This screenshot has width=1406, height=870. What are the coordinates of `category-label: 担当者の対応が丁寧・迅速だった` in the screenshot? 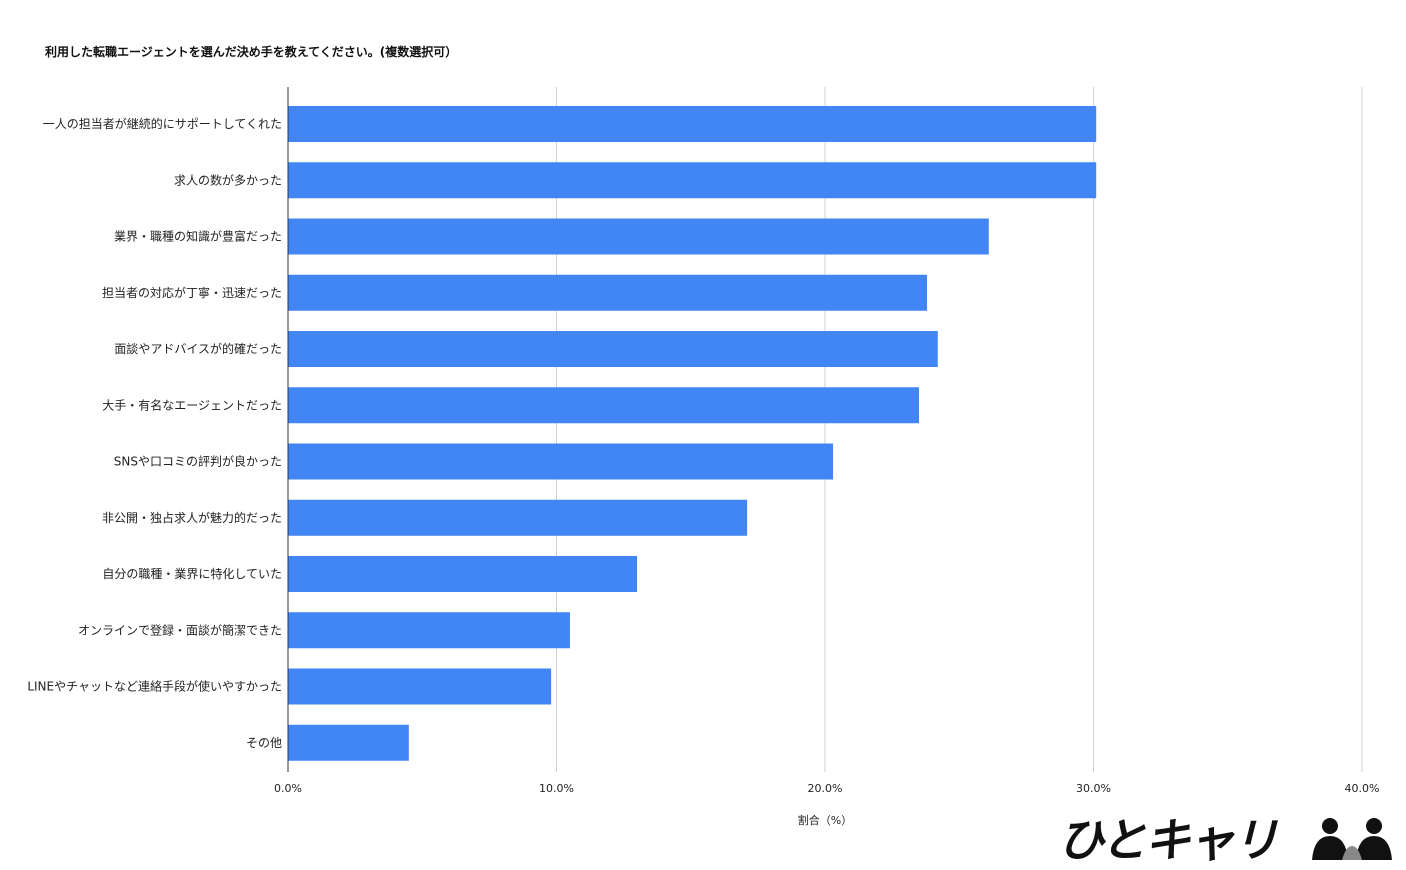 It's located at (192, 292).